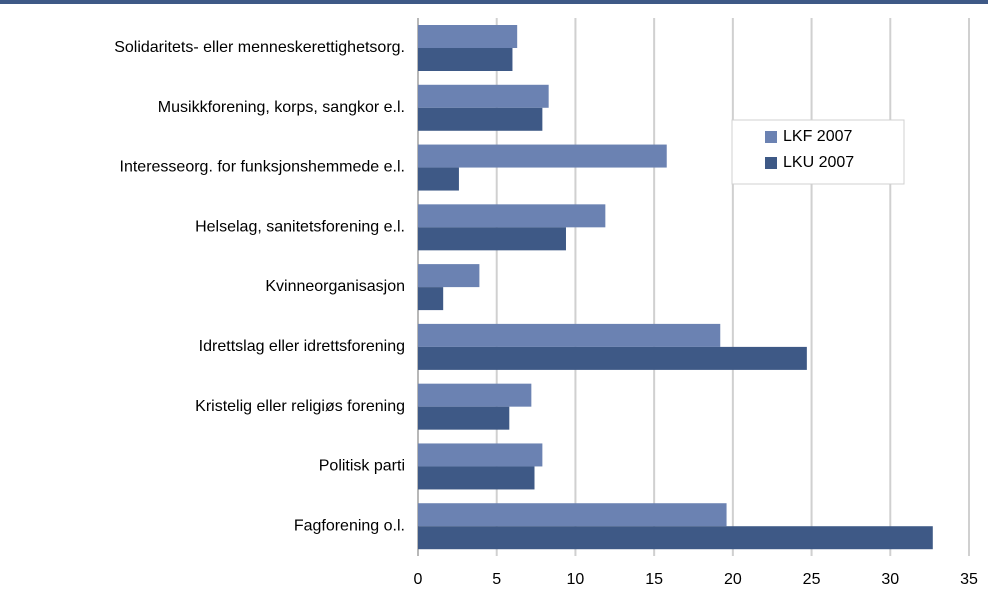 This screenshot has width=988, height=595. I want to click on y-tick-label: Musikkforening, korps, sangkor e.l., so click(281, 107).